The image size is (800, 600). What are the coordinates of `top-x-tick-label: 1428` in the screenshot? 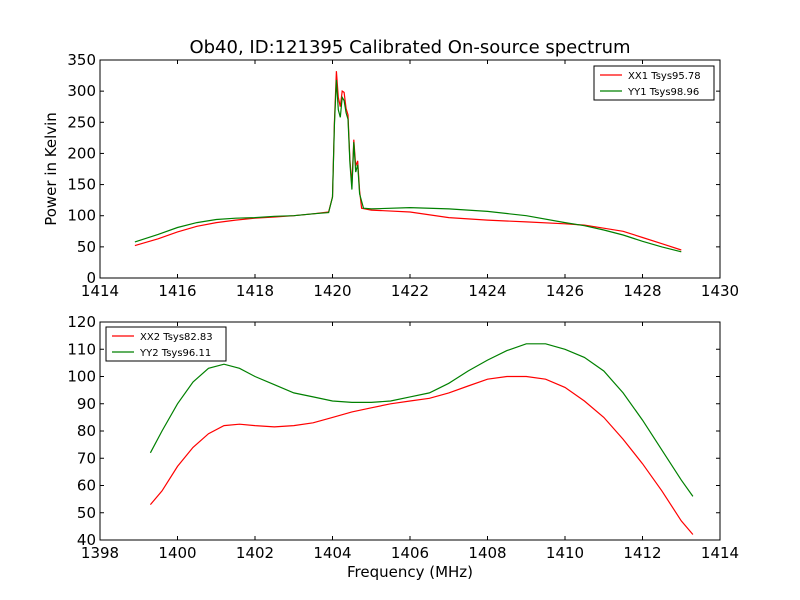 It's located at (642, 291).